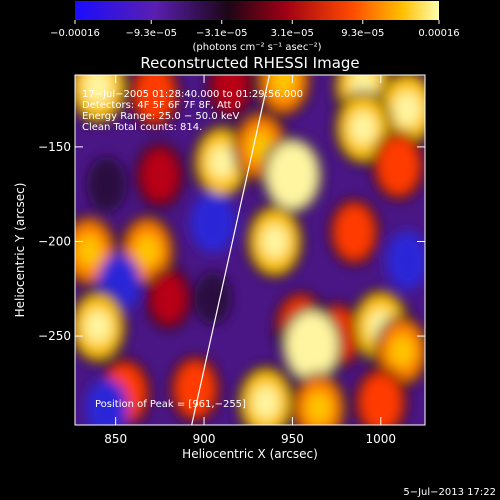 The width and height of the screenshot is (500, 500). I want to click on y-tick-label: −200, so click(54, 241).